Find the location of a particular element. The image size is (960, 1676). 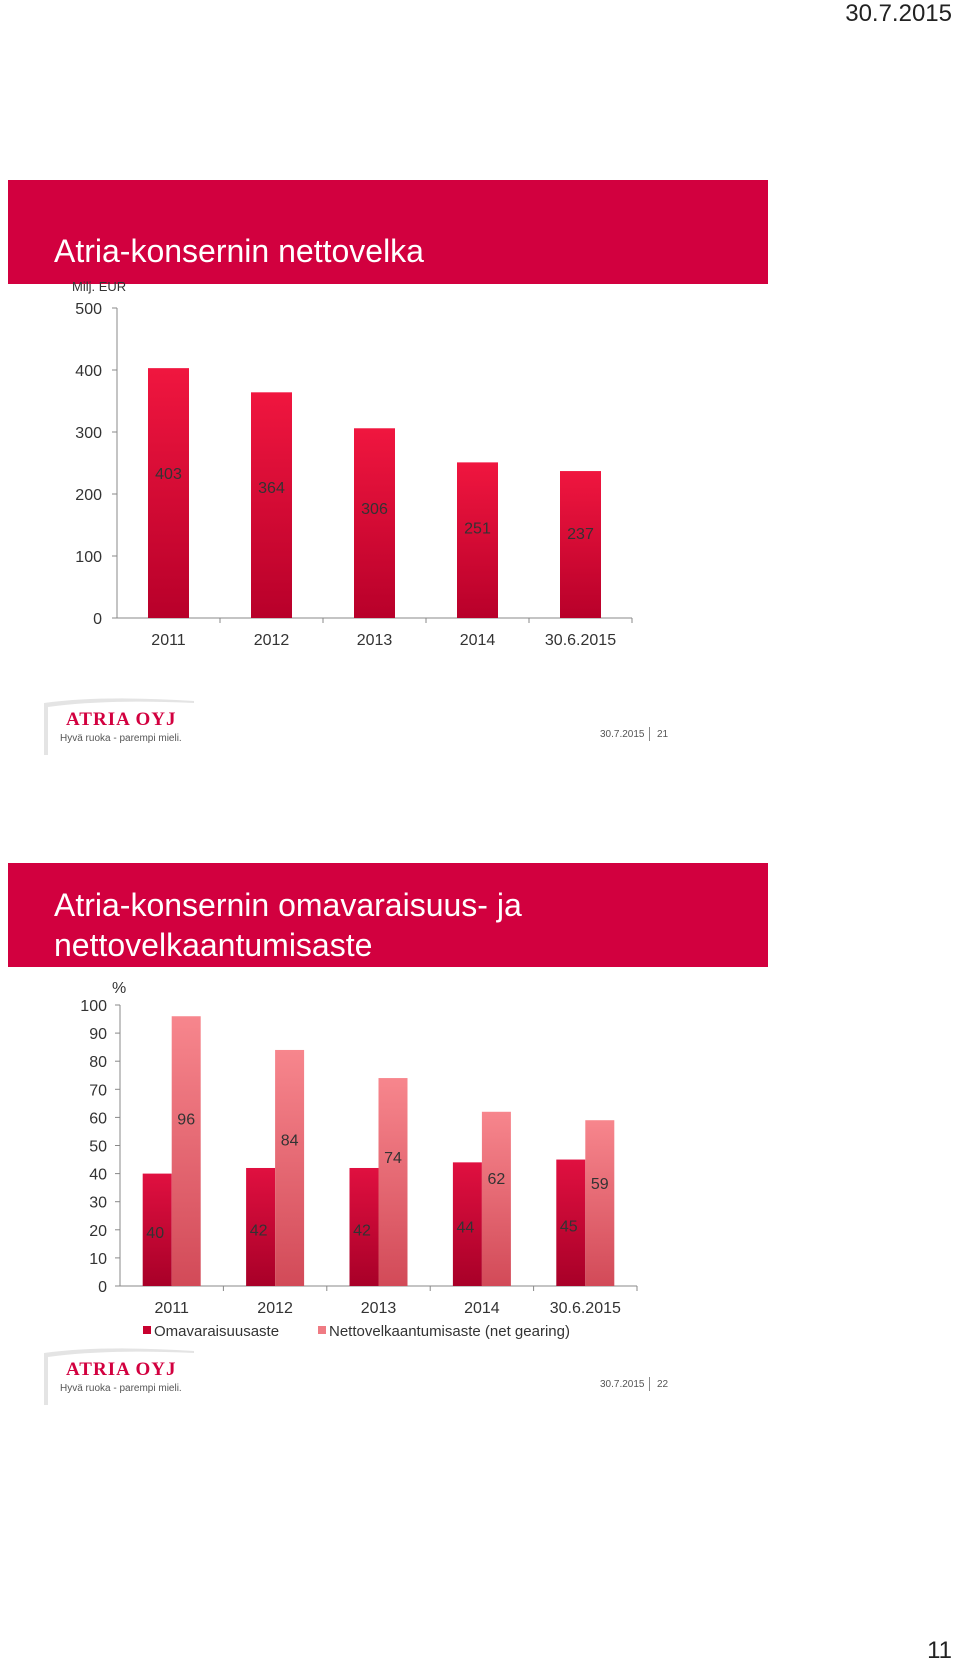

slide-title-bar: Atria-konsernin nettovelka is located at coordinates (388, 232).